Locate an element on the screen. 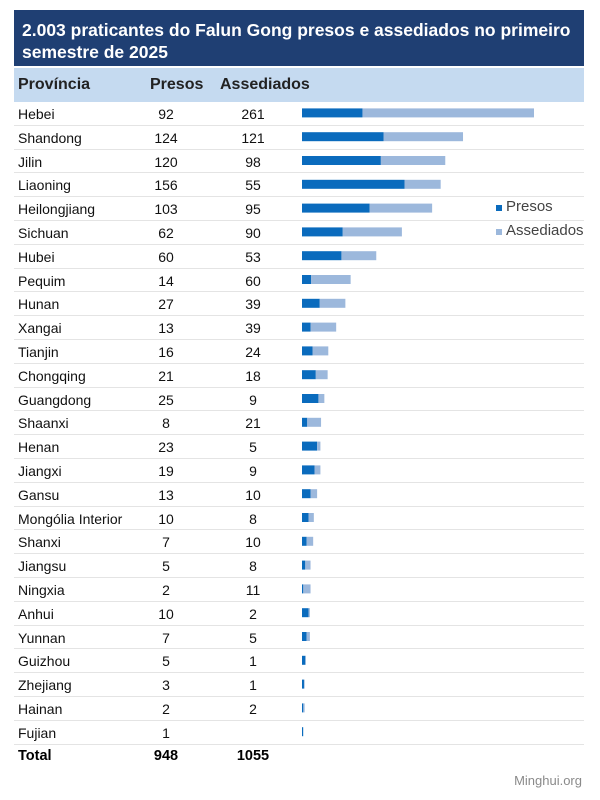  harassed-value: 261 is located at coordinates (253, 114).